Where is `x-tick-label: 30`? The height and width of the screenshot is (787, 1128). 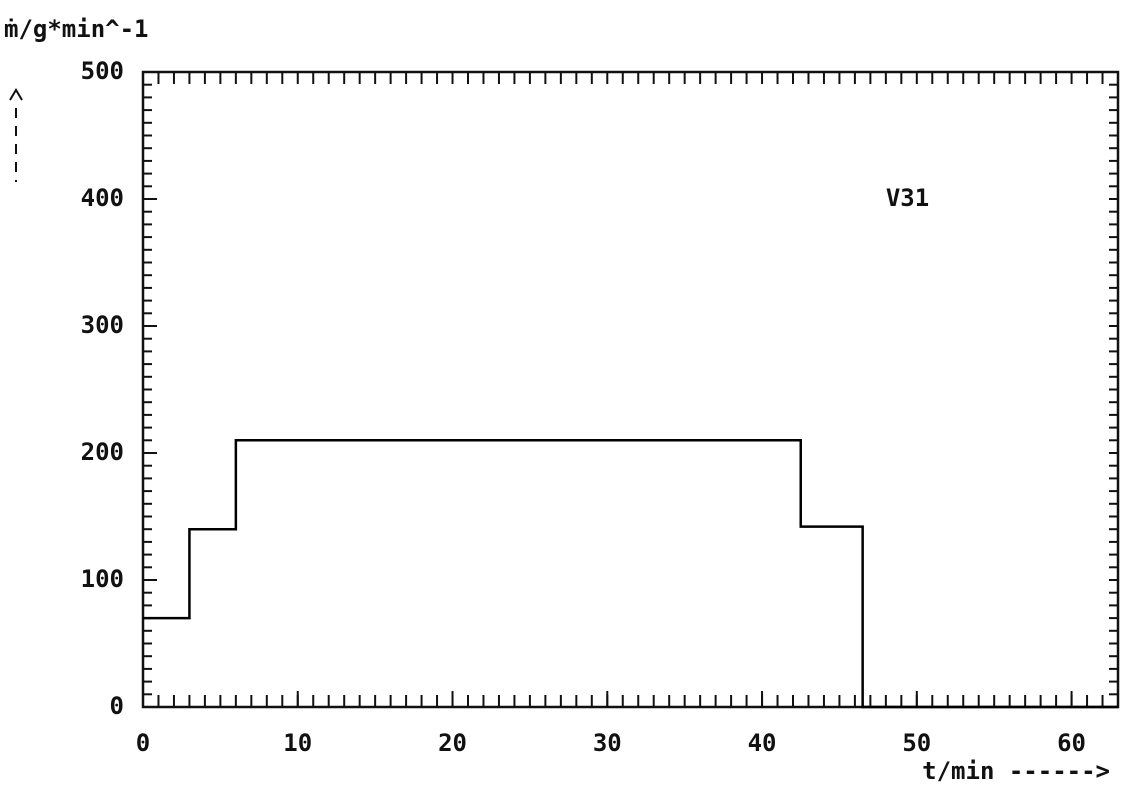
x-tick-label: 30 is located at coordinates (607, 743).